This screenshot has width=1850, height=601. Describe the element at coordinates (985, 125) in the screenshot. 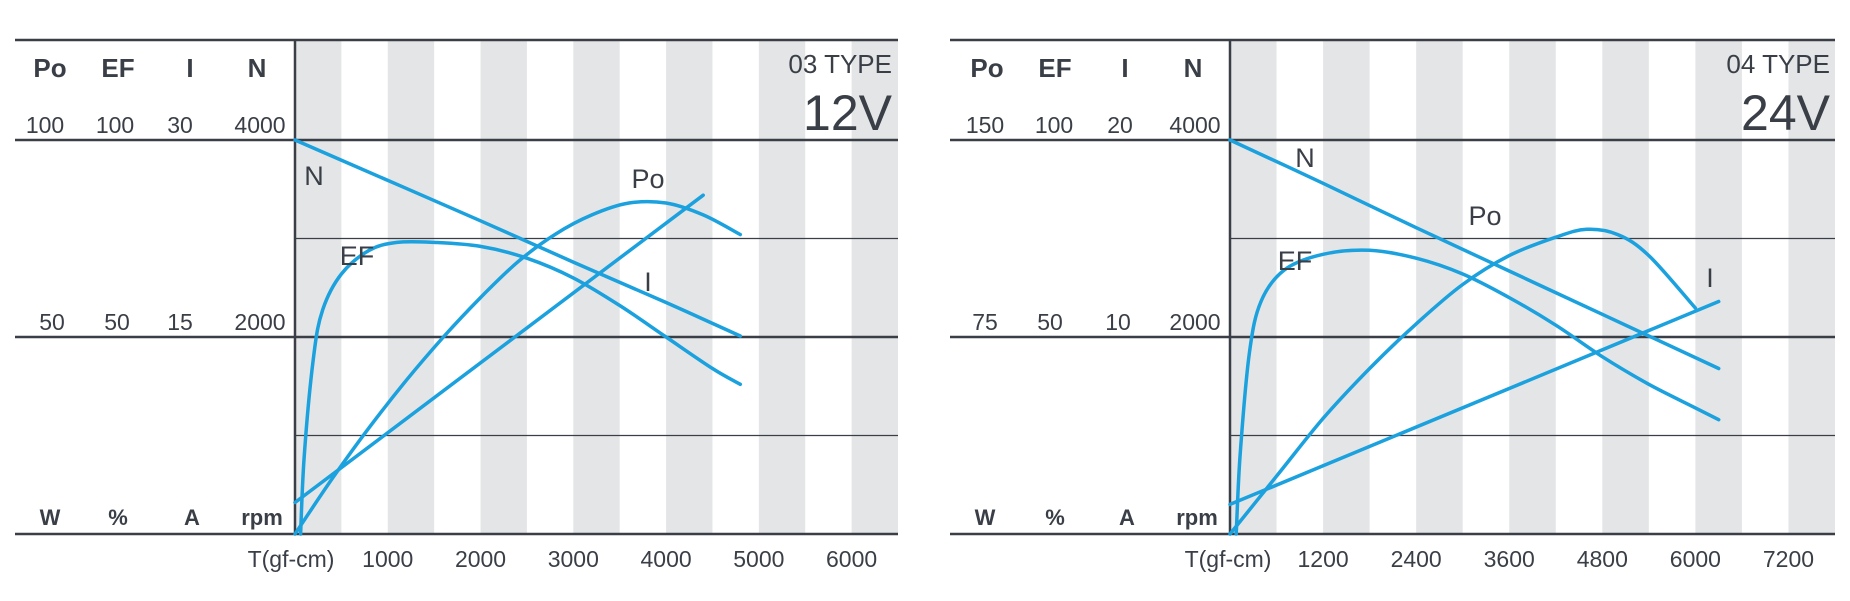

I see `scale-top-po: 150` at that location.